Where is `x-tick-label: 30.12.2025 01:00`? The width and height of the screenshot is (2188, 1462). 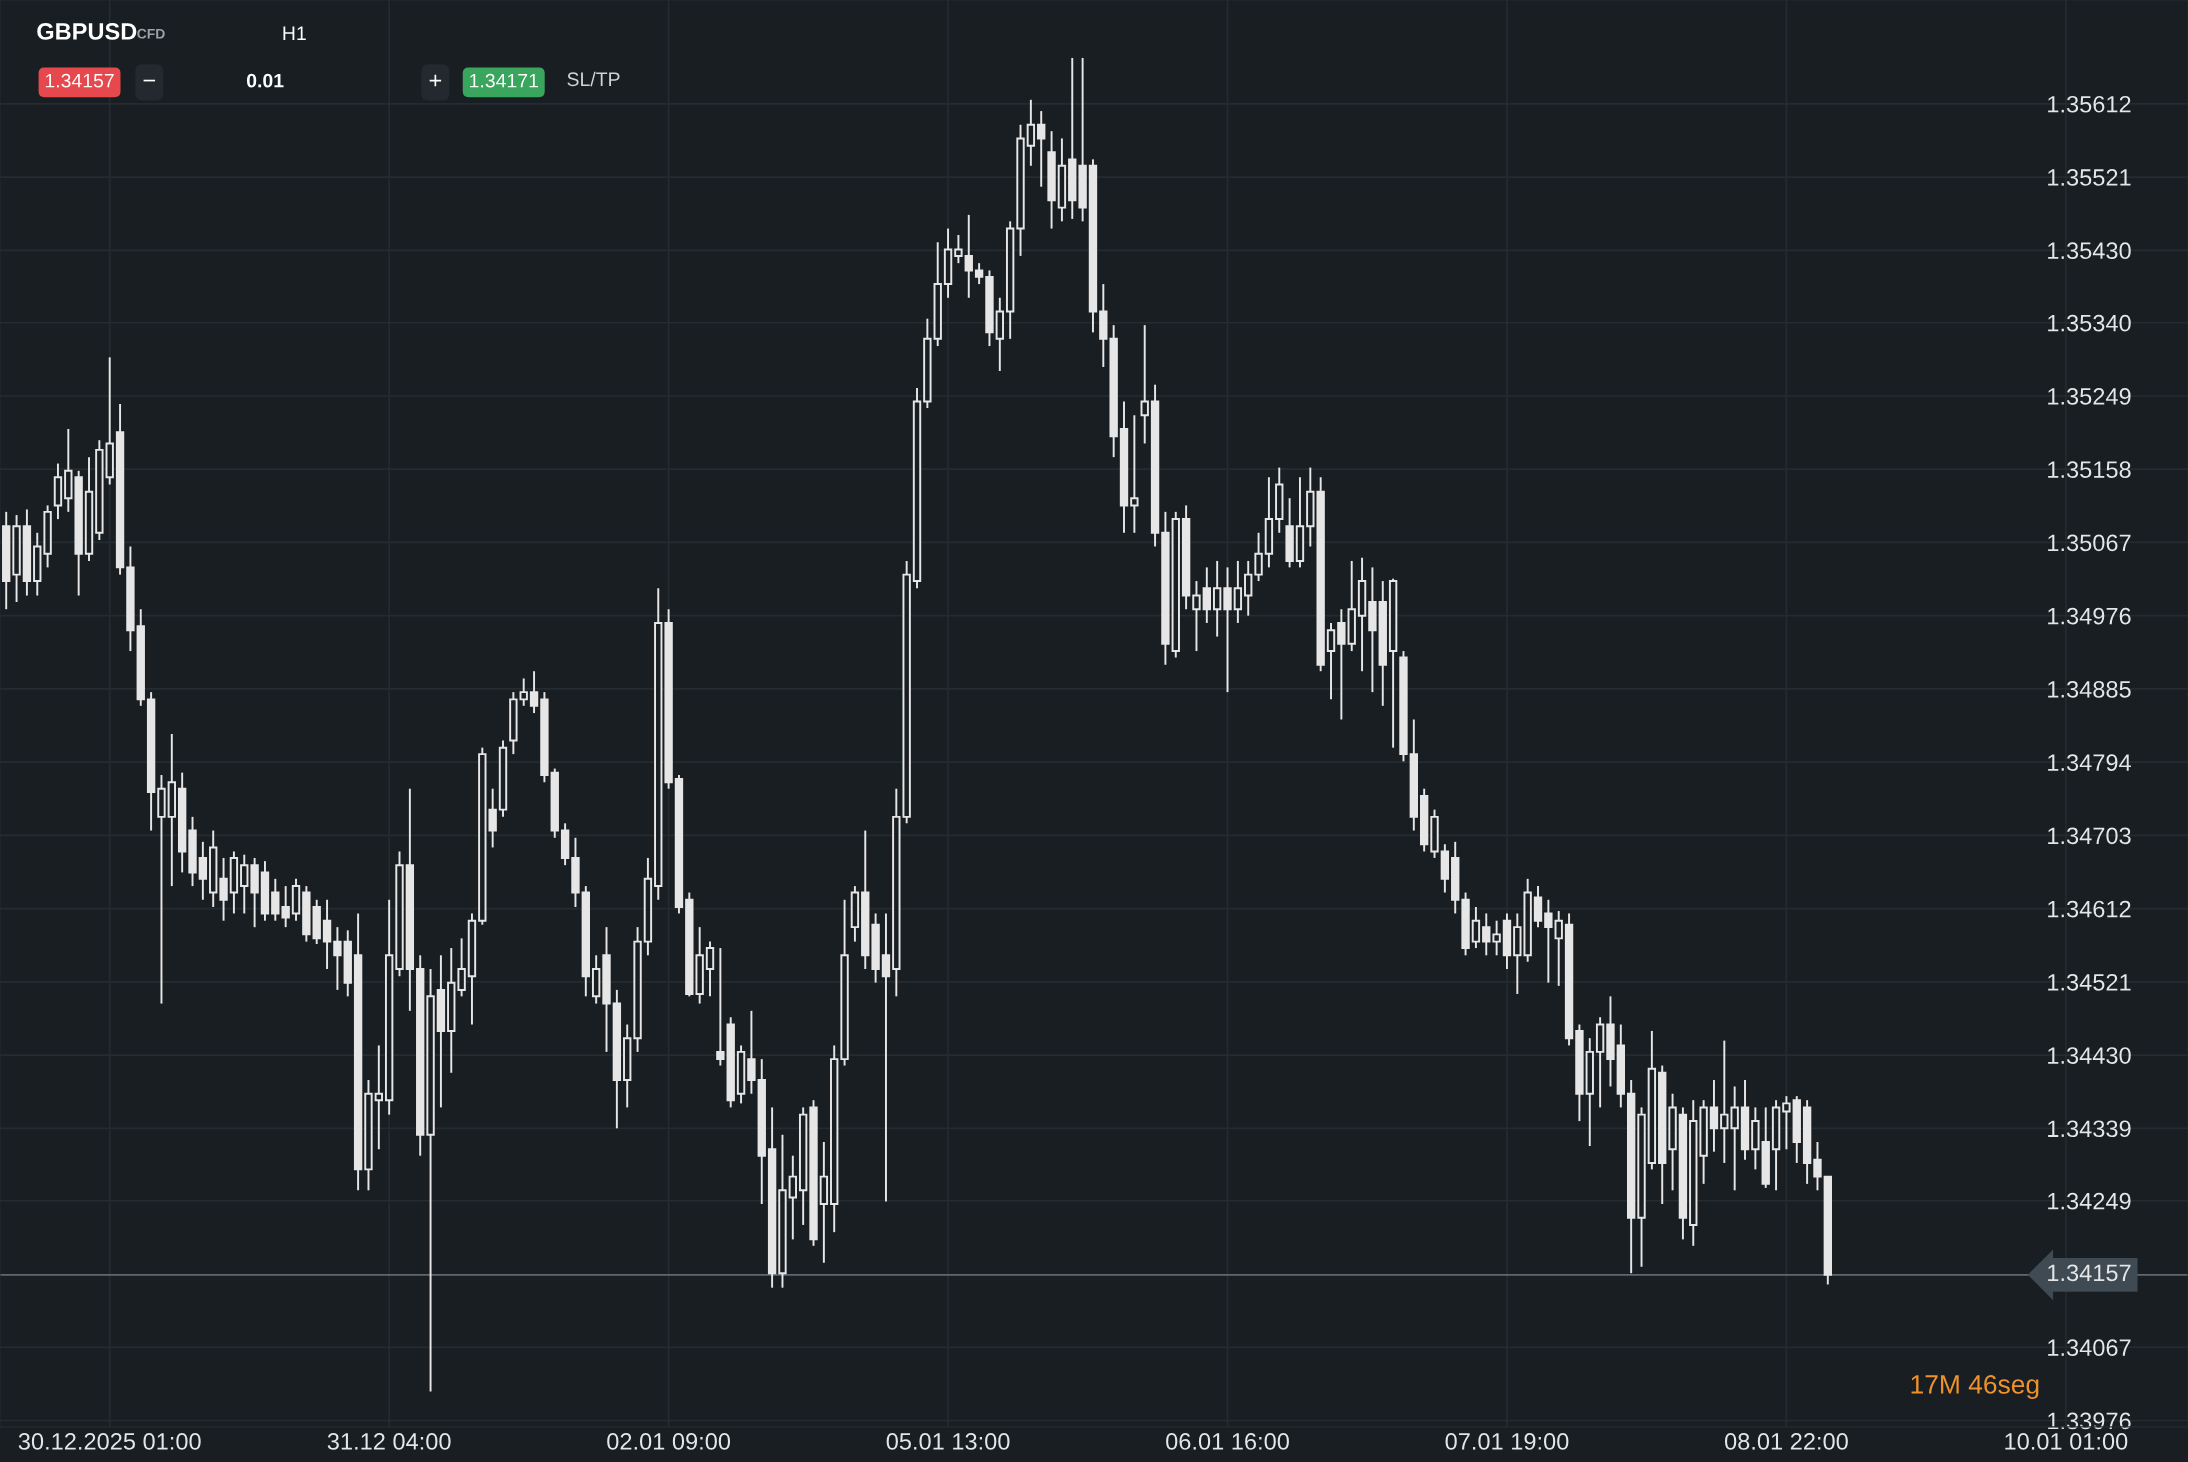
x-tick-label: 30.12.2025 01:00 is located at coordinates (109, 1441).